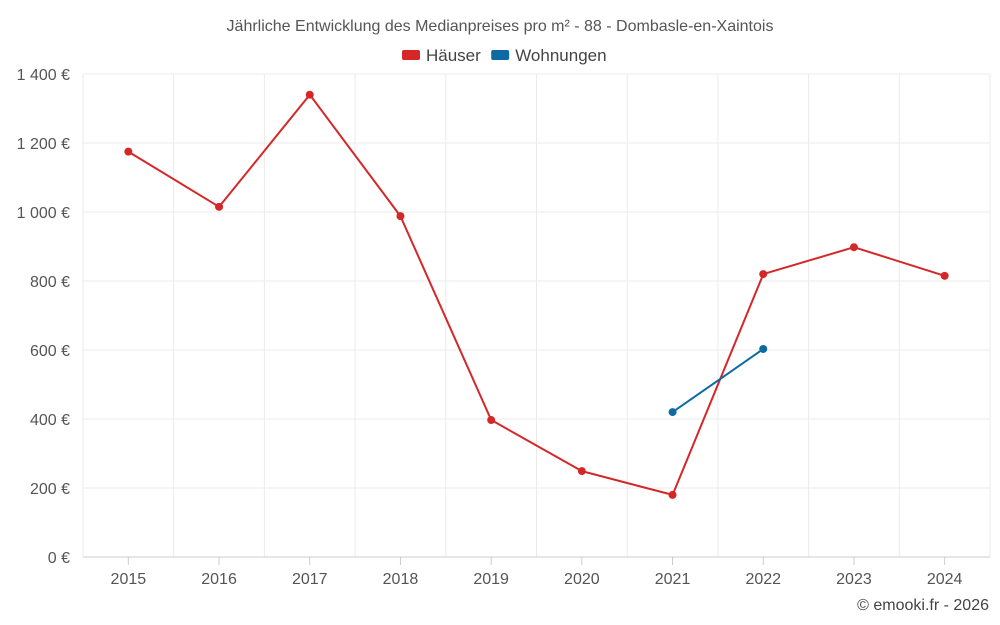 The width and height of the screenshot is (1000, 625). Describe the element at coordinates (50, 420) in the screenshot. I see `y-tick-label: 400 €` at that location.